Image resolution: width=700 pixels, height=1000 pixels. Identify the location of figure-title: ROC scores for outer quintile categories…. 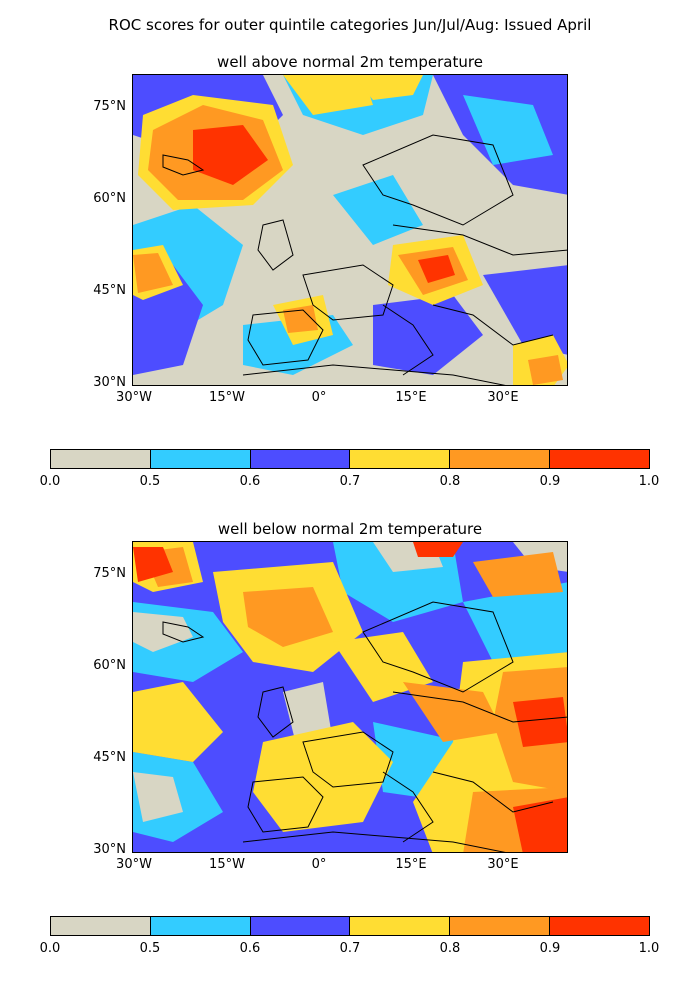
(350, 25).